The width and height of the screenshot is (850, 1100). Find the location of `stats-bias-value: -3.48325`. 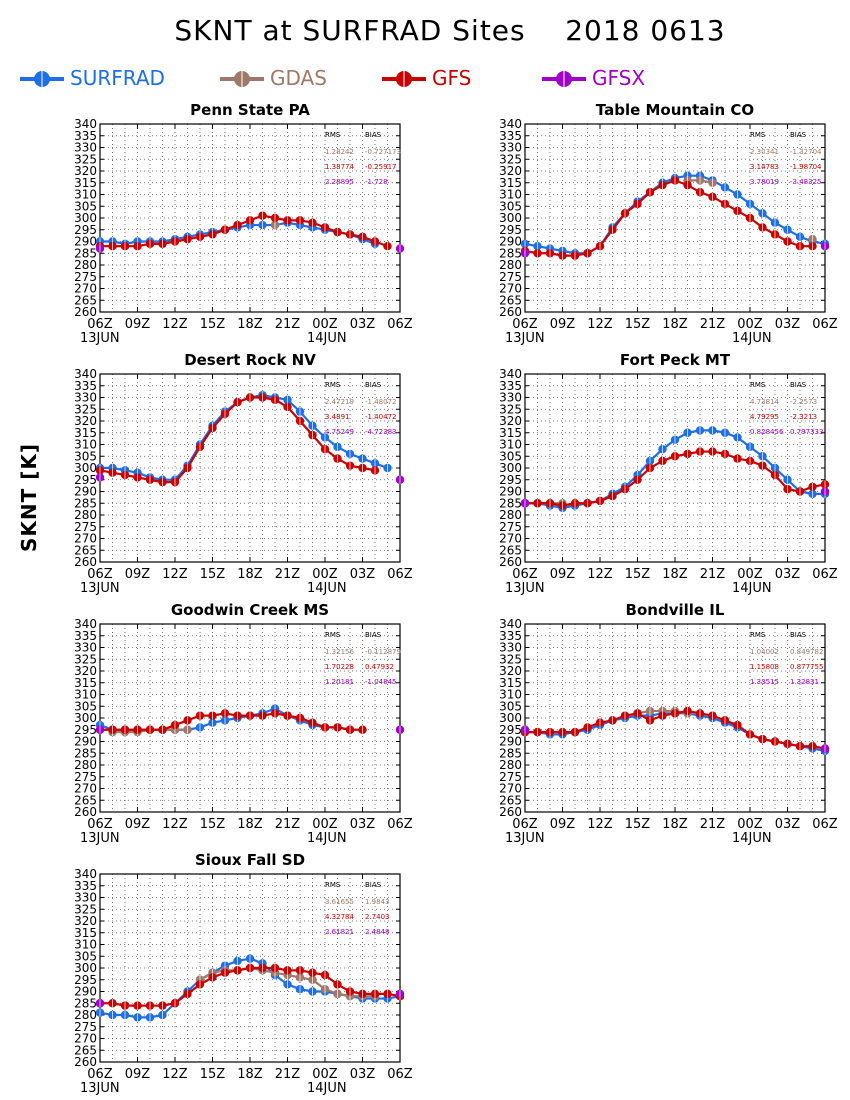

stats-bias-value: -3.48325 is located at coordinates (805, 182).